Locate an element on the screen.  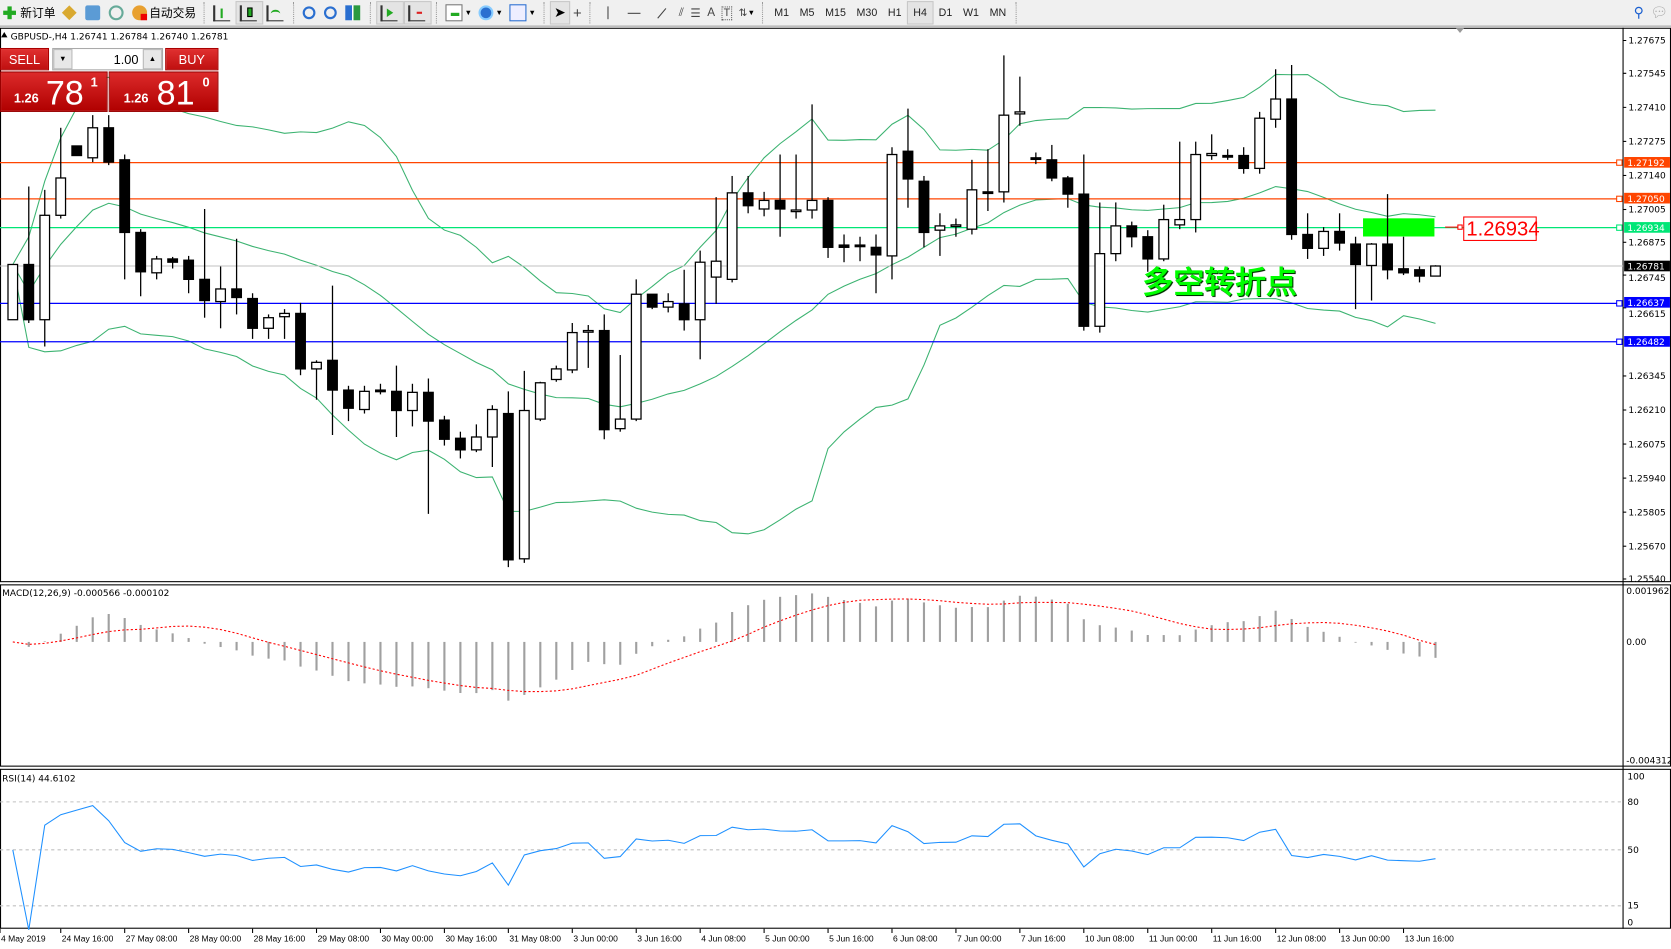
text-button: A is located at coordinates (711, 12).